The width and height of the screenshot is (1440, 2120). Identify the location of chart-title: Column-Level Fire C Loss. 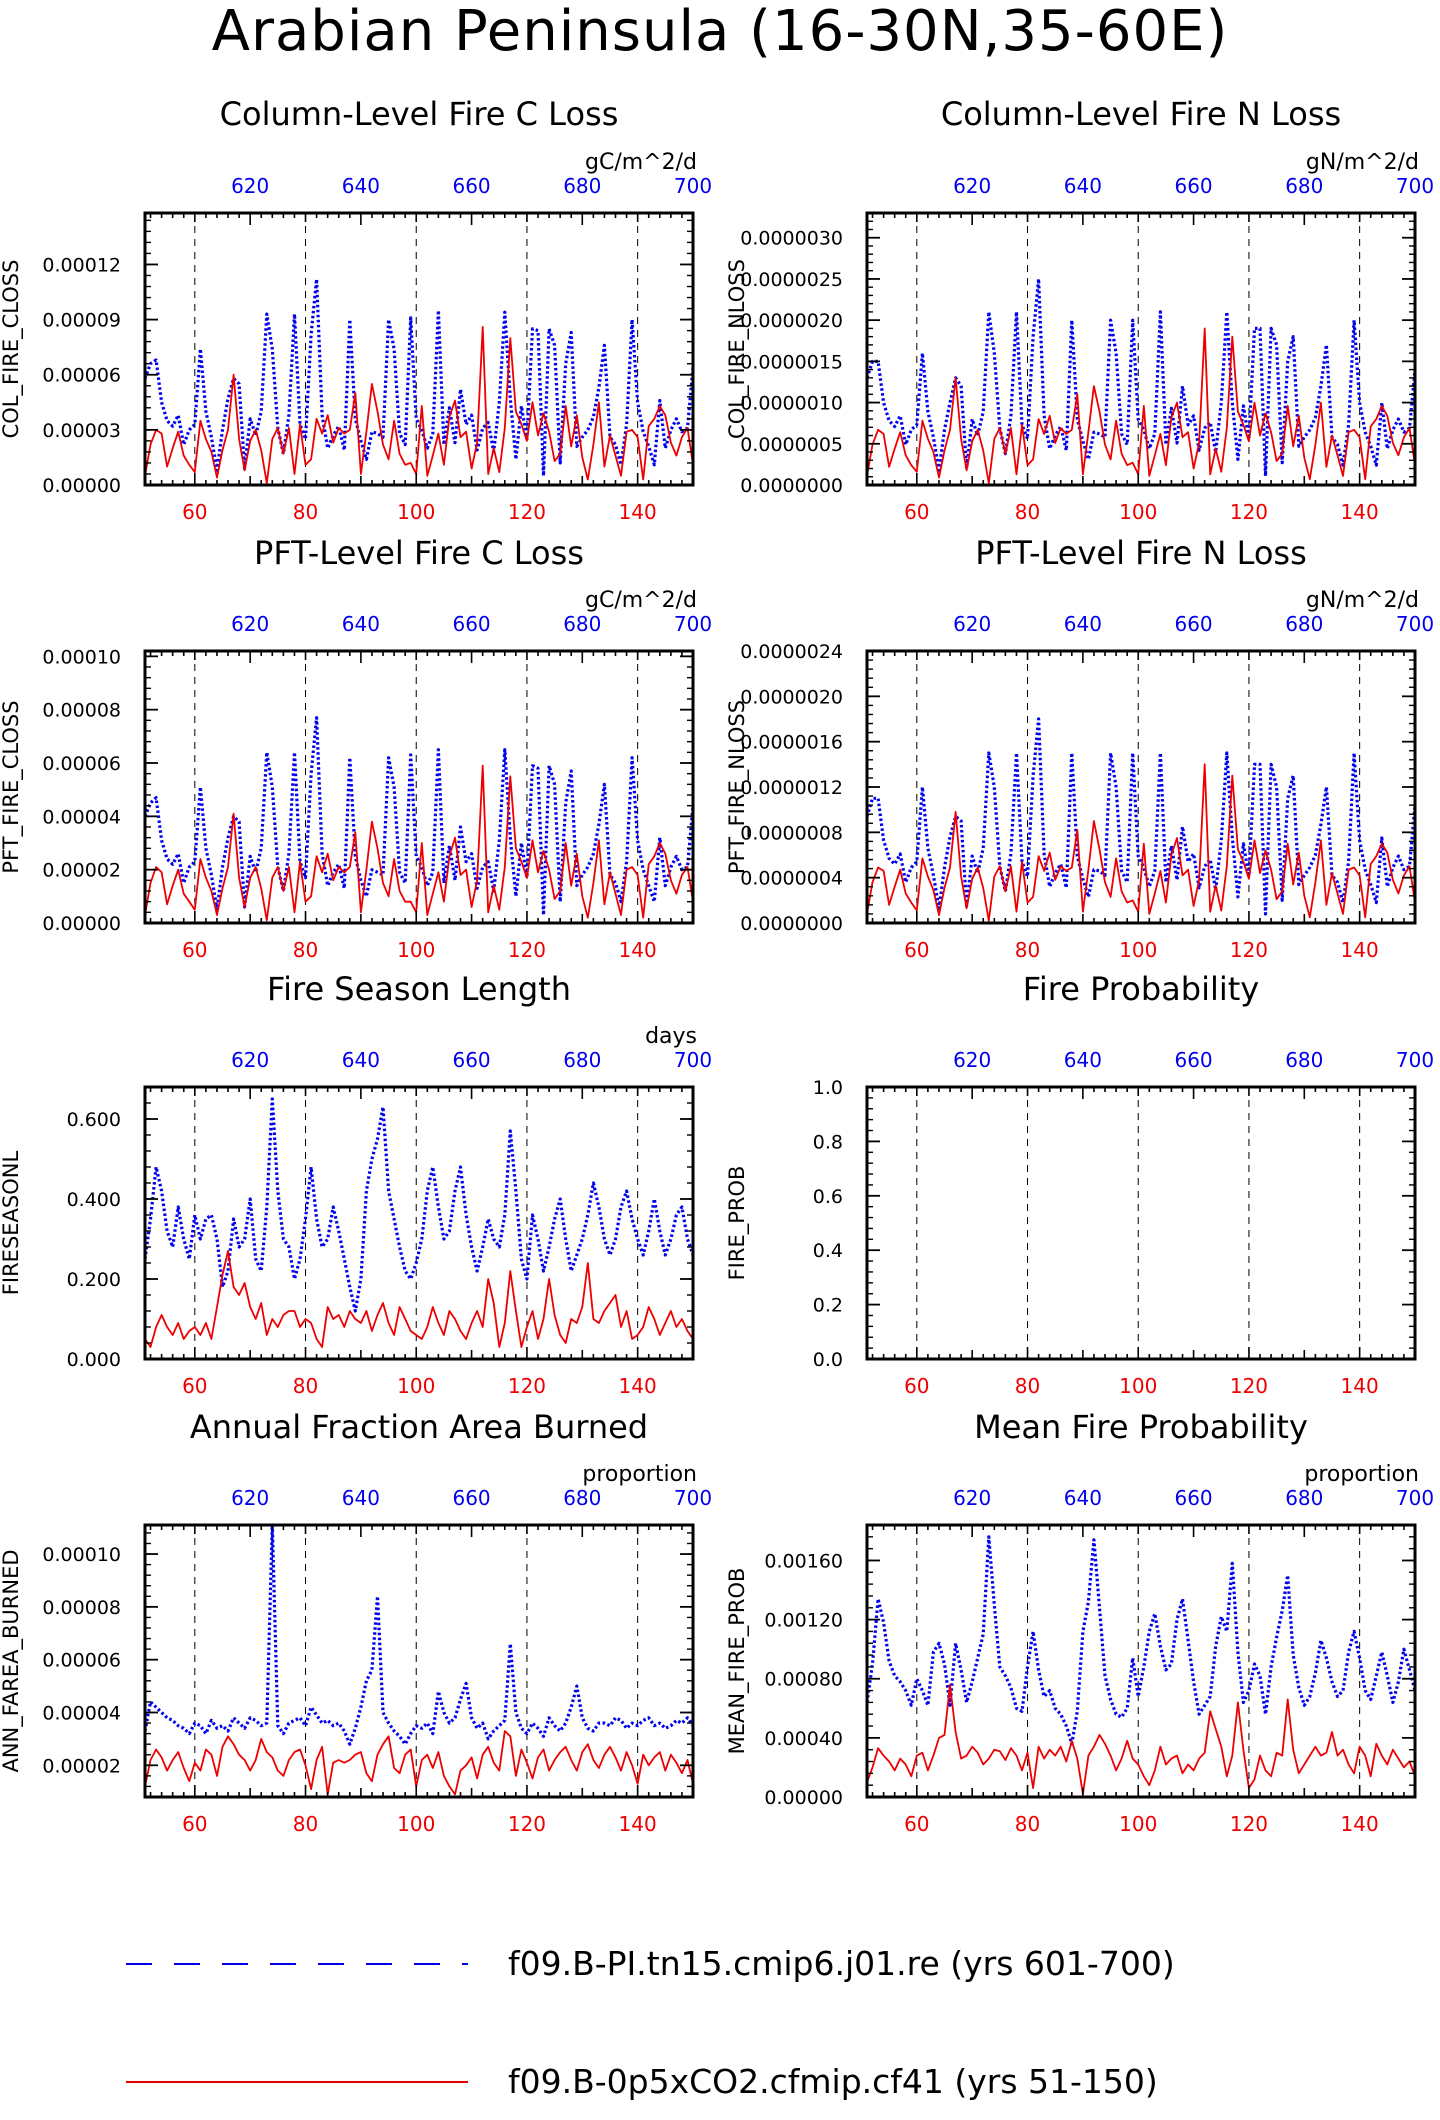
(419, 114).